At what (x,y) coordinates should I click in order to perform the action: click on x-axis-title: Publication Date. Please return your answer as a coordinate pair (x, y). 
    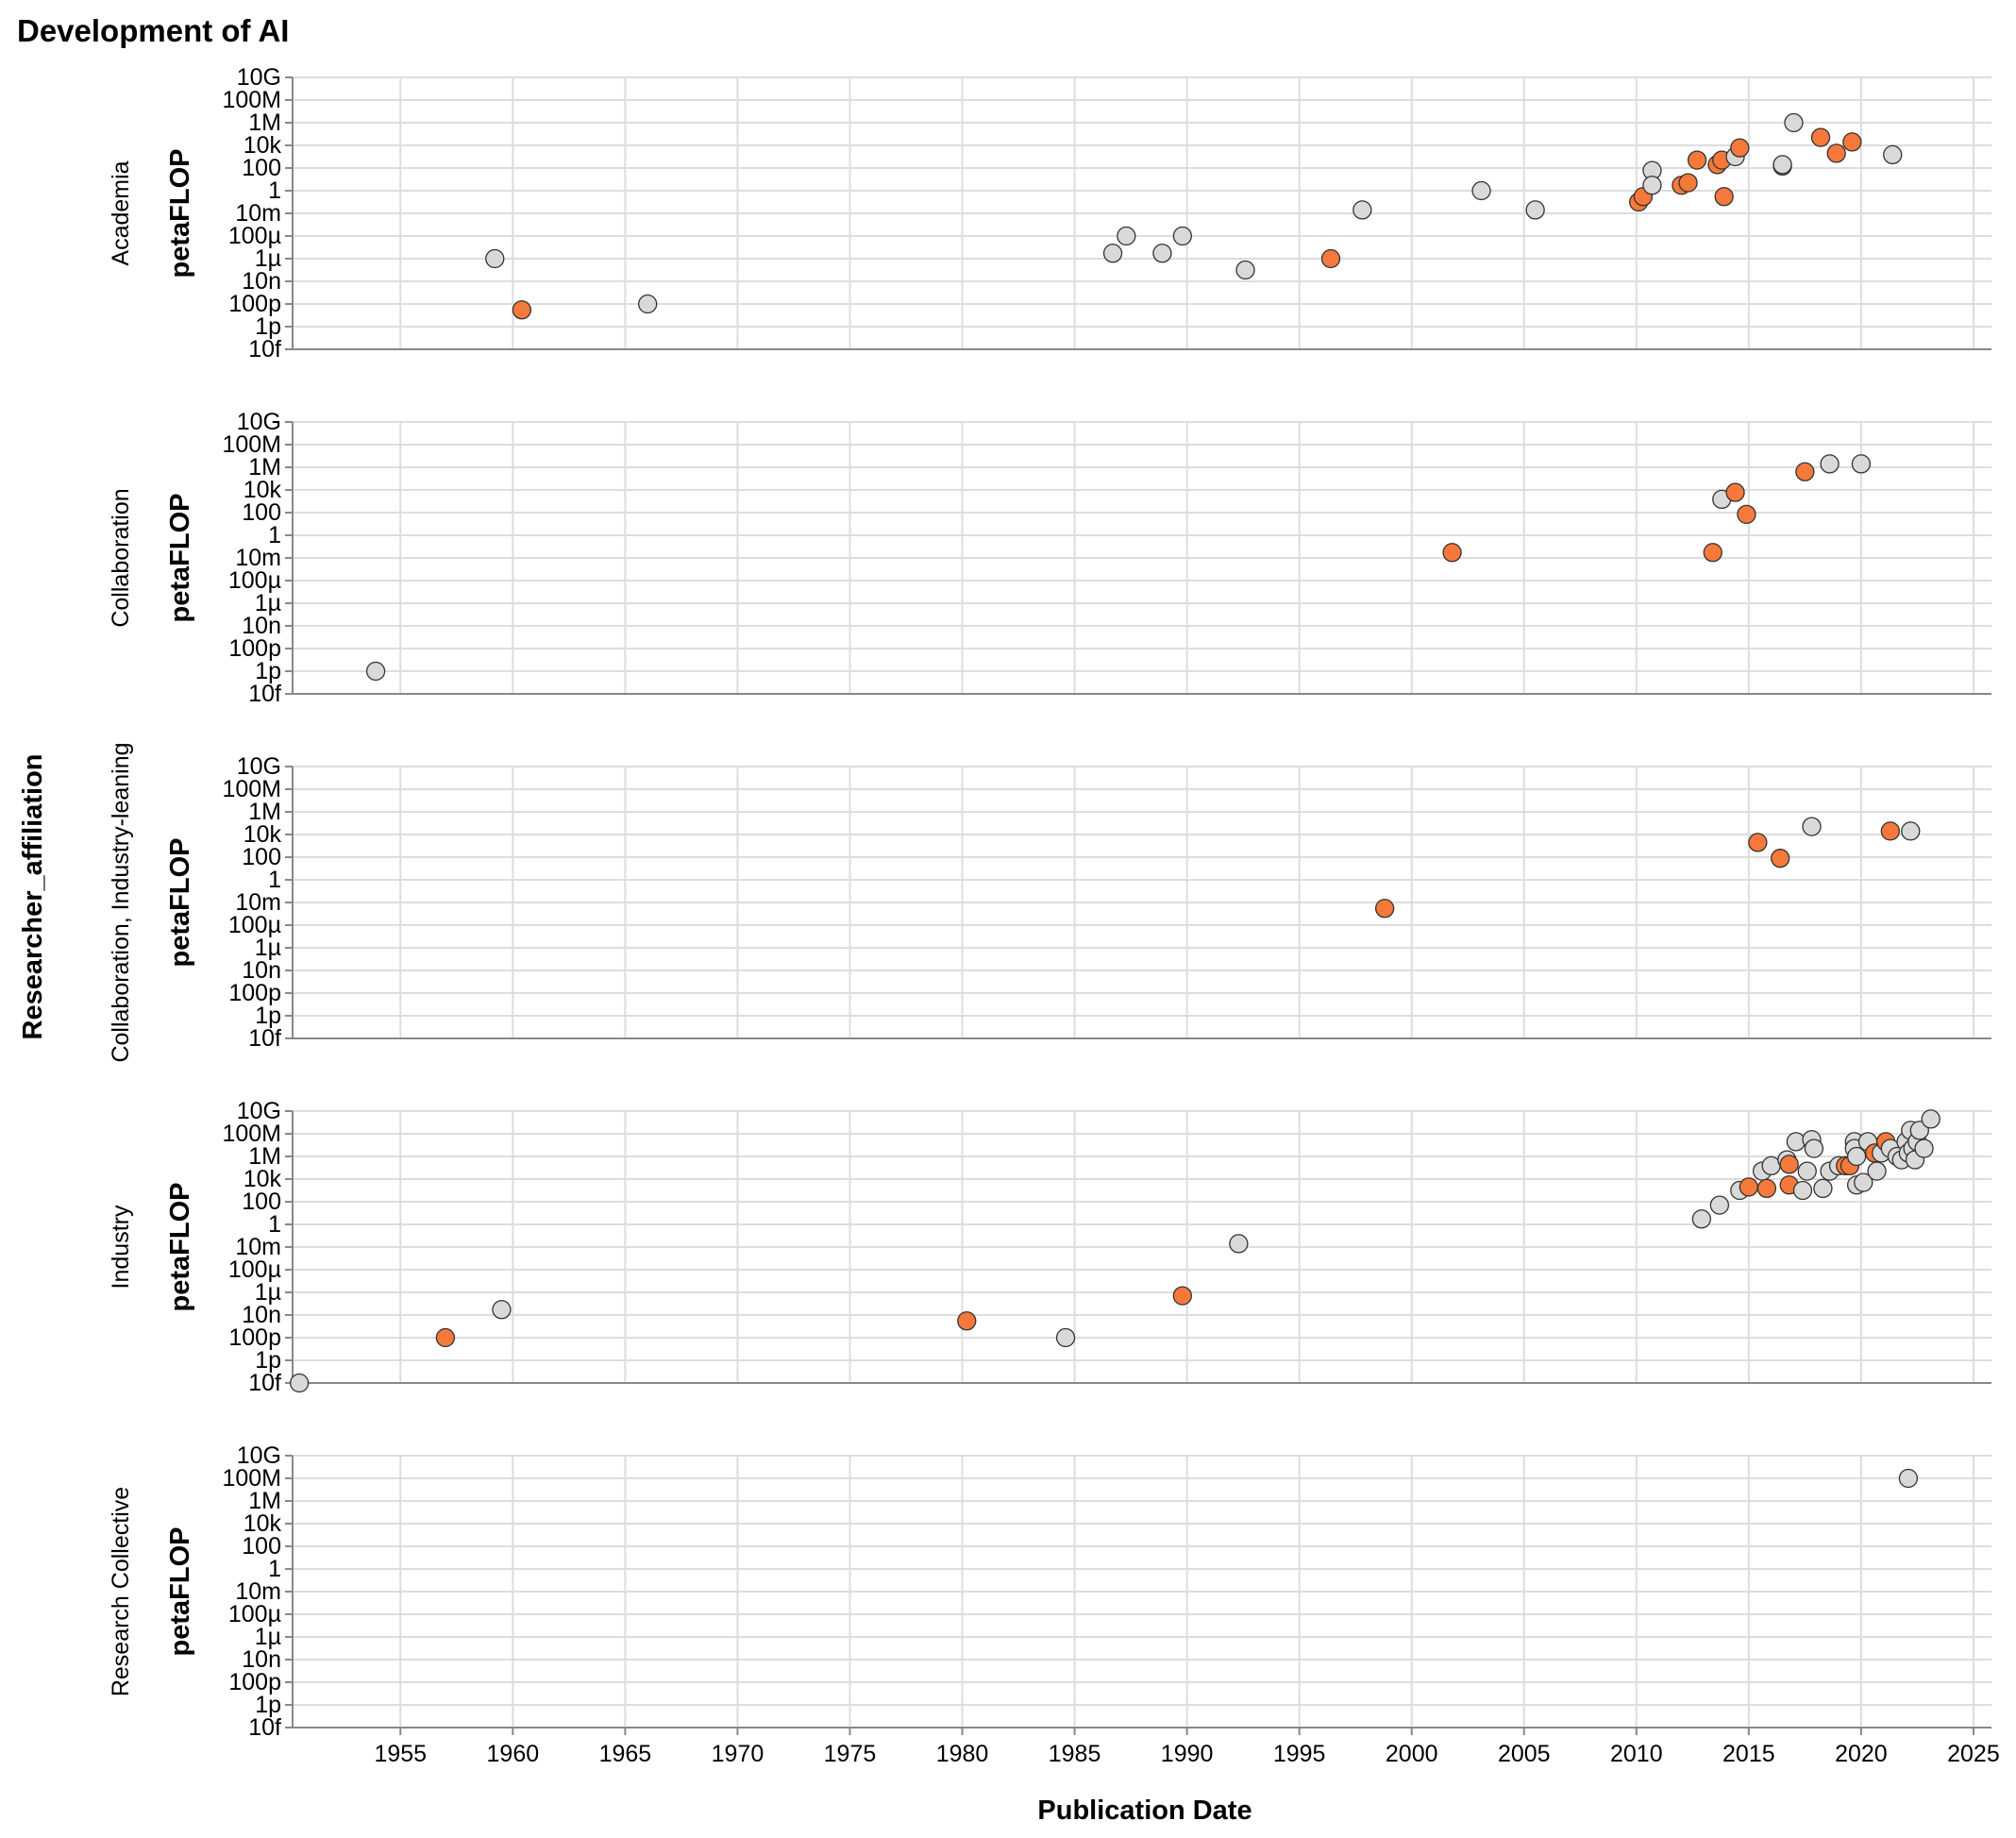
    Looking at the image, I should click on (1144, 1811).